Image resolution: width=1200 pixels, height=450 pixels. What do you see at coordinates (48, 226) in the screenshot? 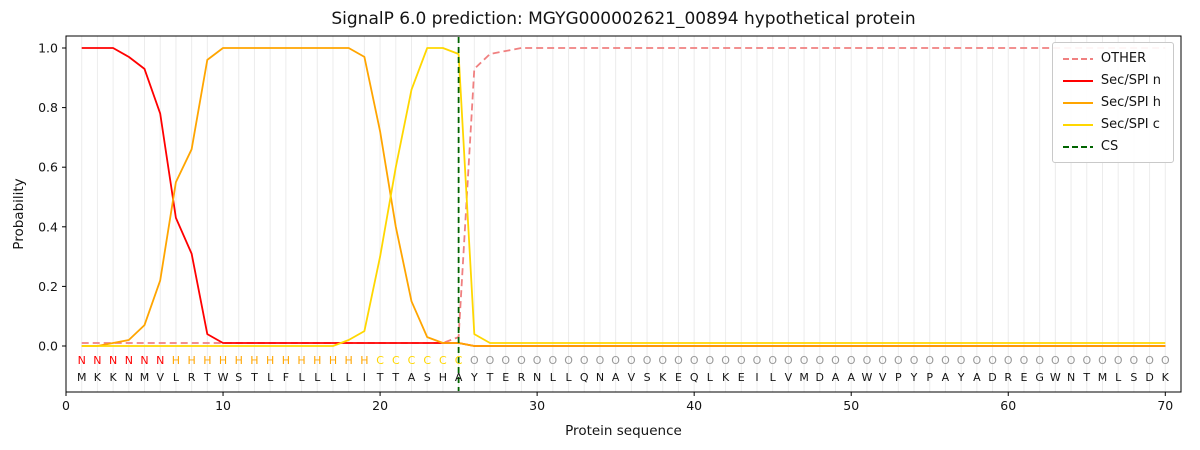
I see `y-tick-label: 0.4` at bounding box center [48, 226].